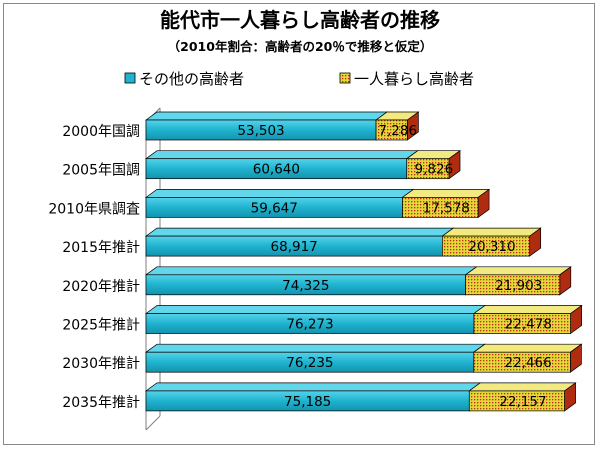 The image size is (600, 450). What do you see at coordinates (274, 208) in the screenshot?
I see `data-label-other: 59,647` at bounding box center [274, 208].